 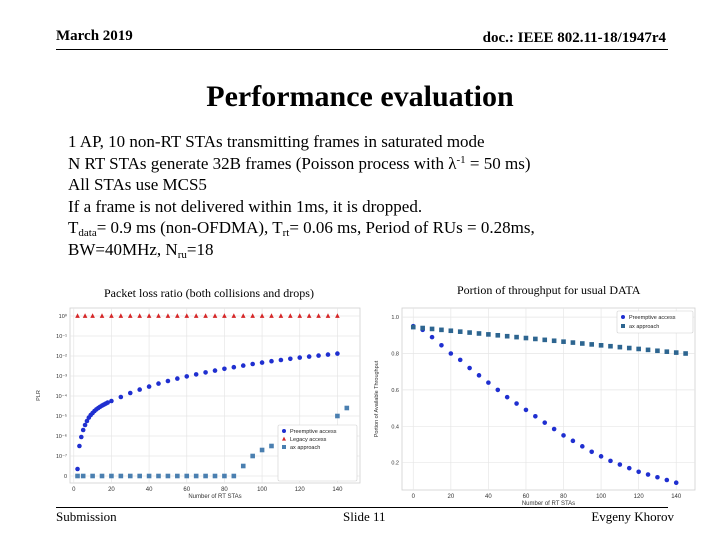 What do you see at coordinates (86, 516) in the screenshot?
I see `footer-submission: Submission` at bounding box center [86, 516].